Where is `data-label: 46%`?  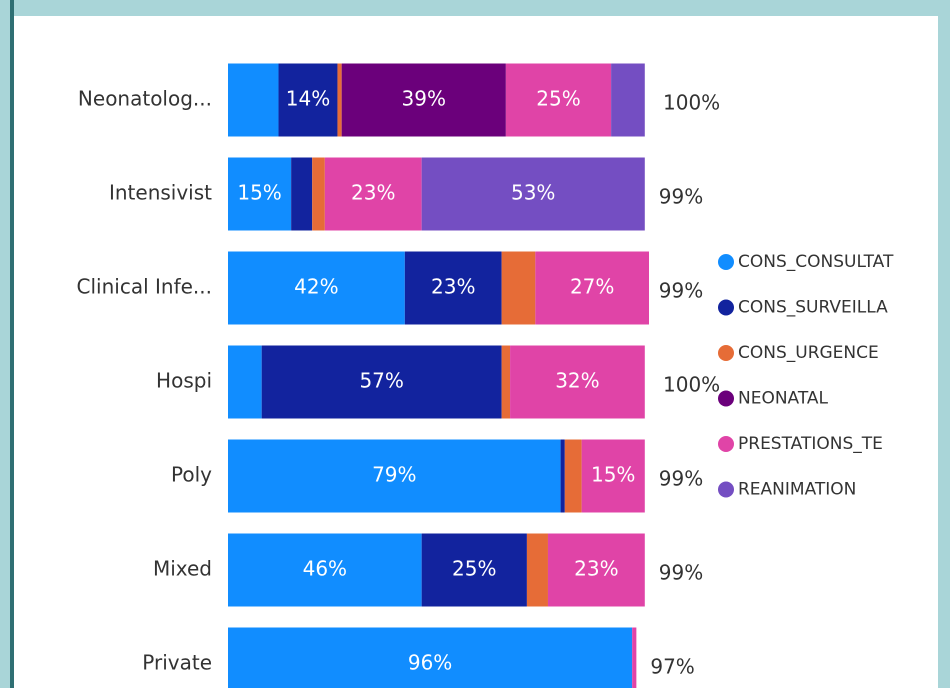 data-label: 46% is located at coordinates (325, 569).